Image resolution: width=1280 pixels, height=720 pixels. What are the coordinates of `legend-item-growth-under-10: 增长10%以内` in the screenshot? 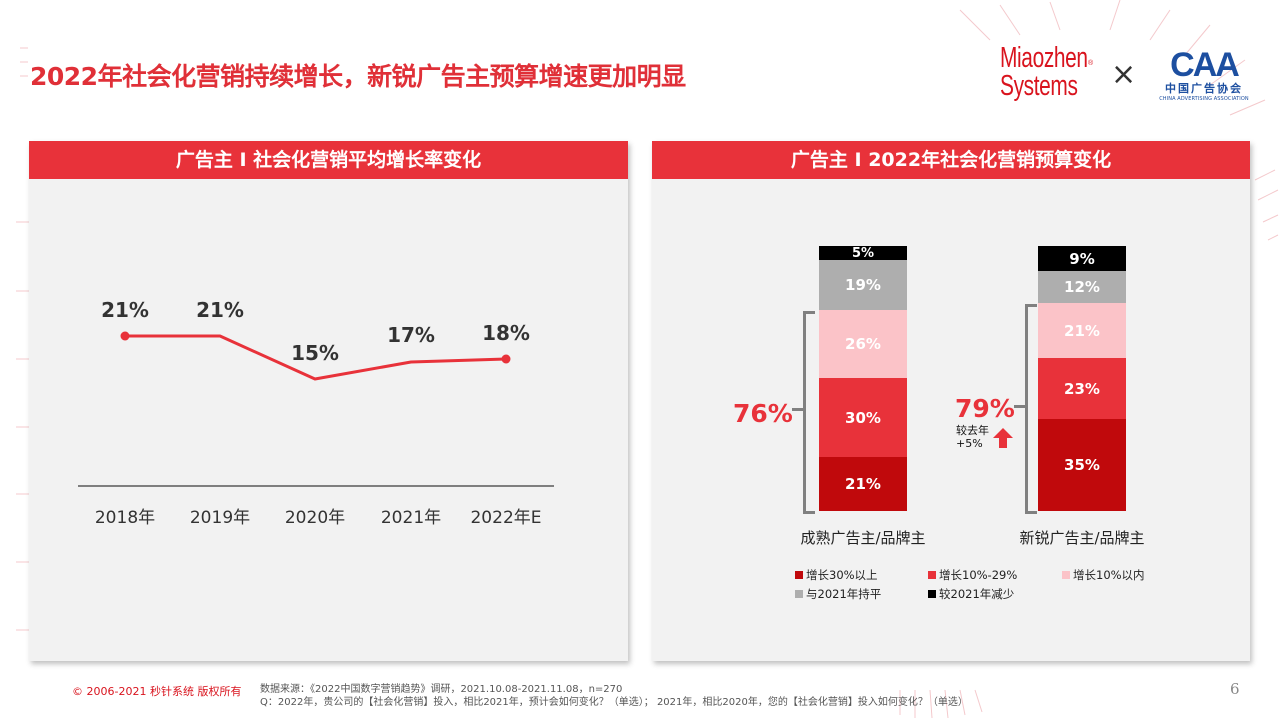 It's located at (1103, 575).